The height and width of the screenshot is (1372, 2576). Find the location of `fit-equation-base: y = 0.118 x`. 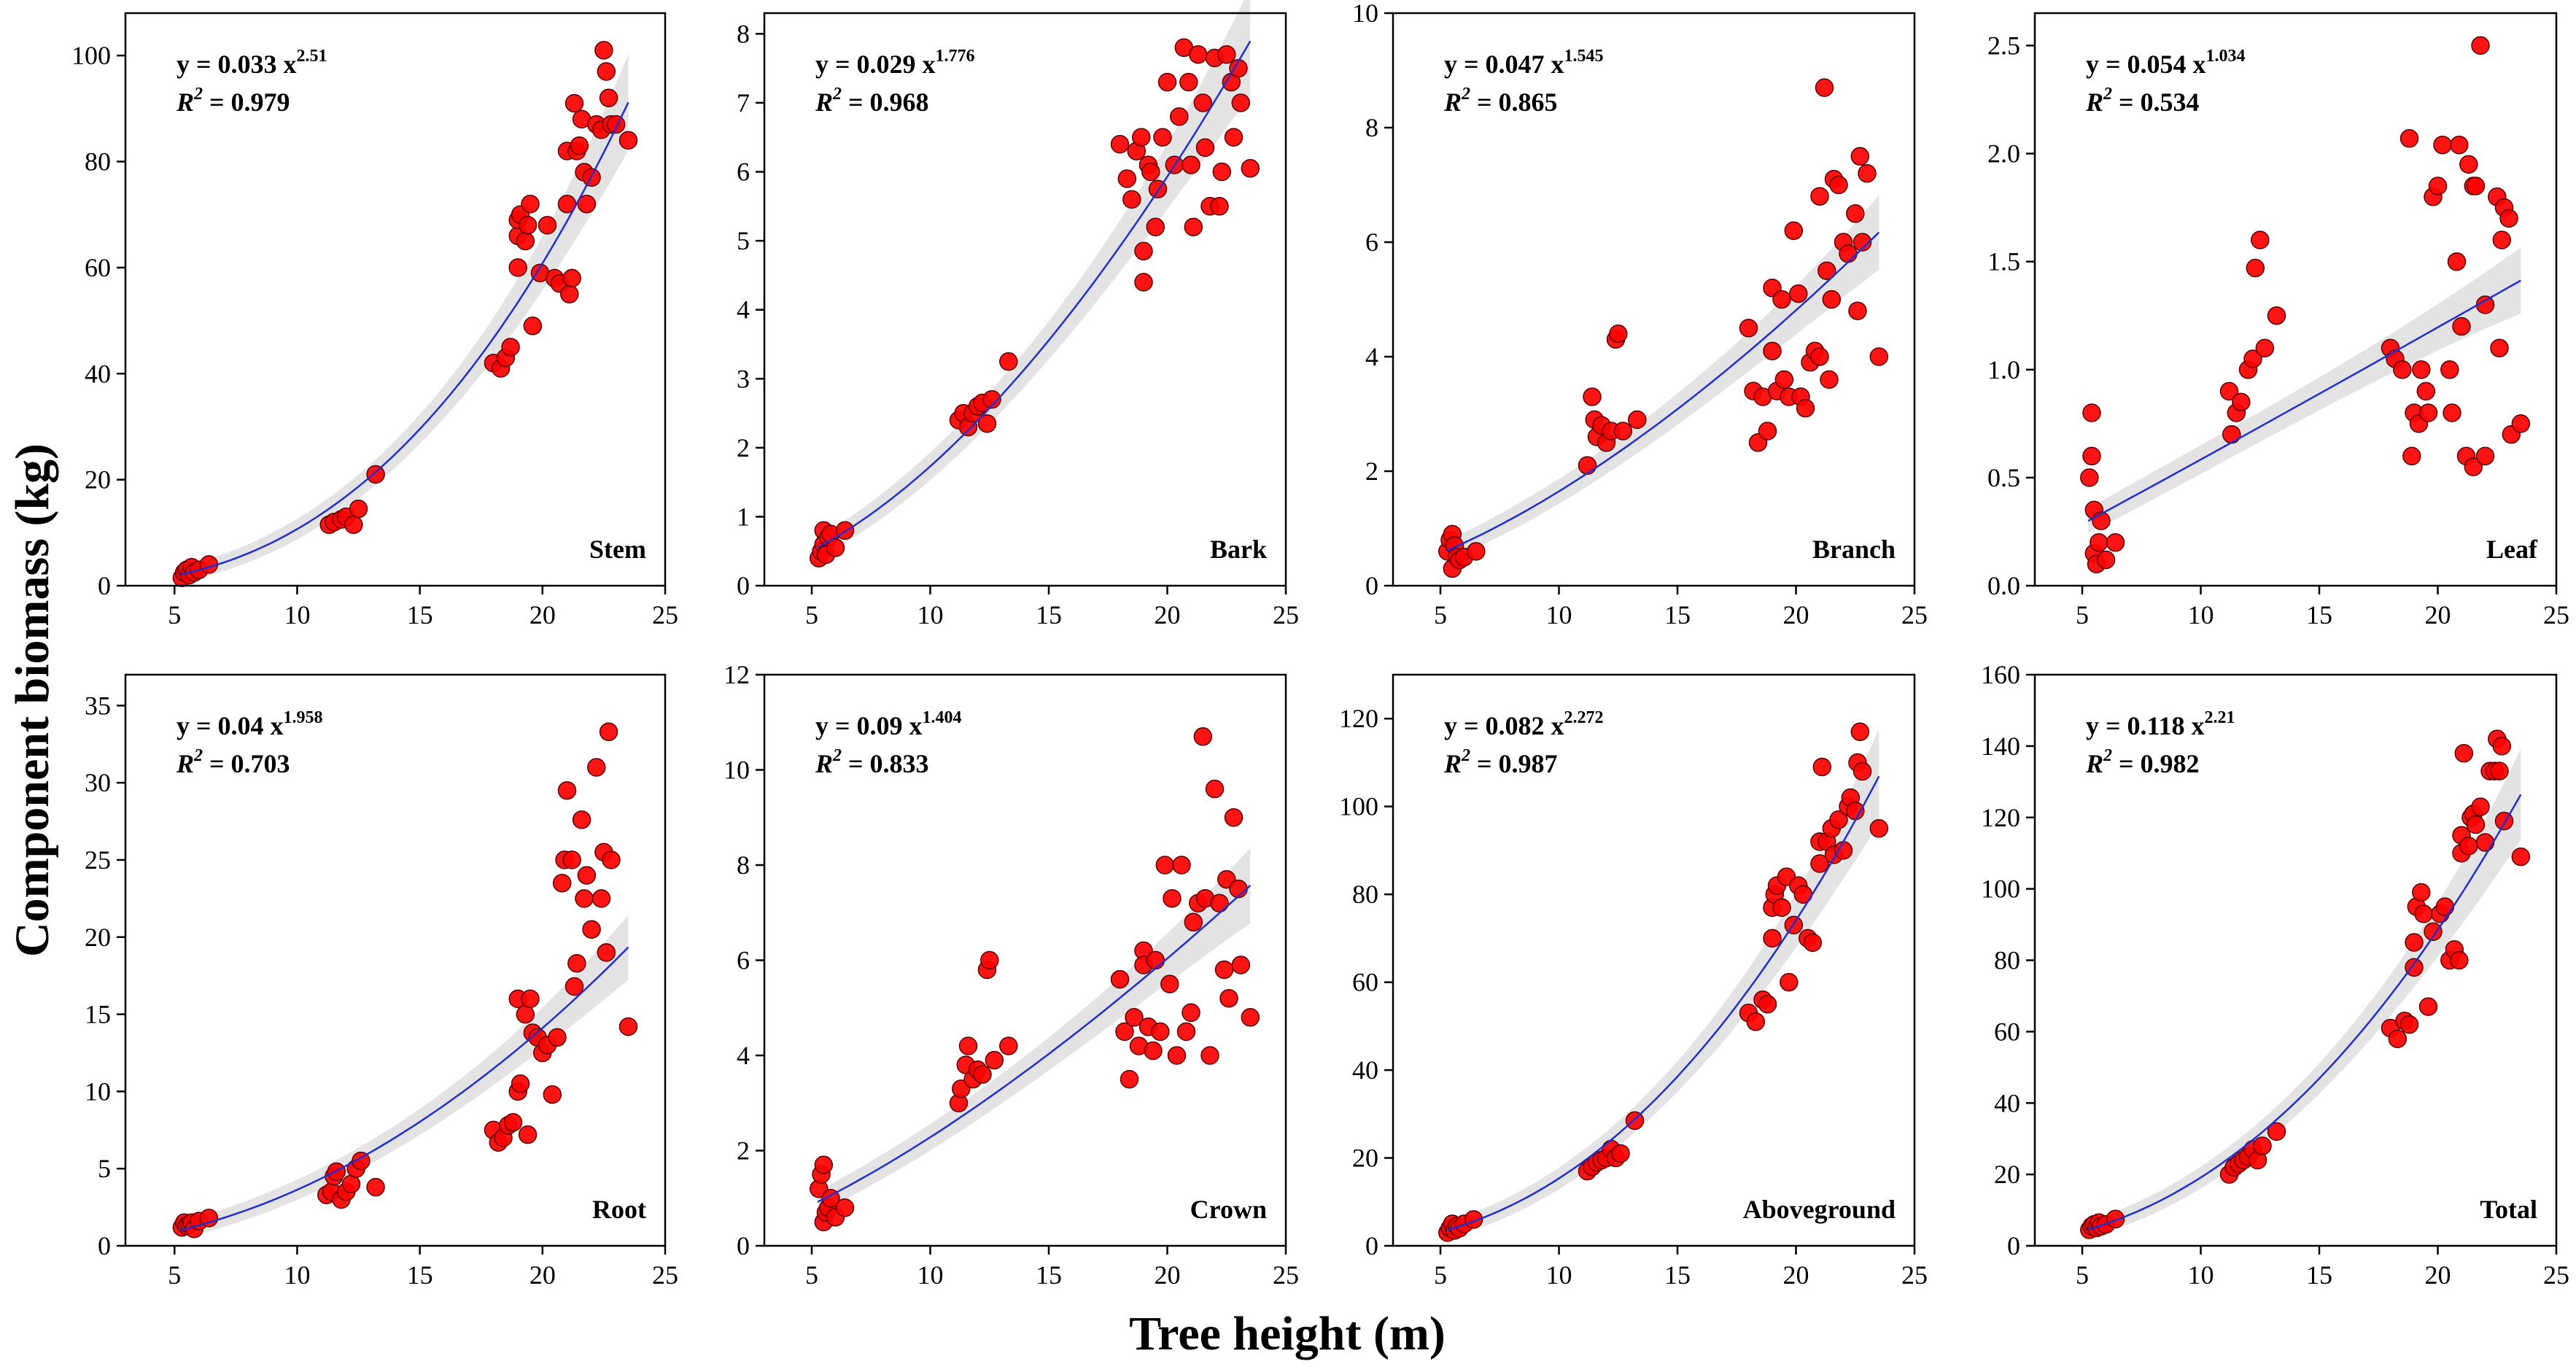

fit-equation-base: y = 0.118 x is located at coordinates (2145, 725).